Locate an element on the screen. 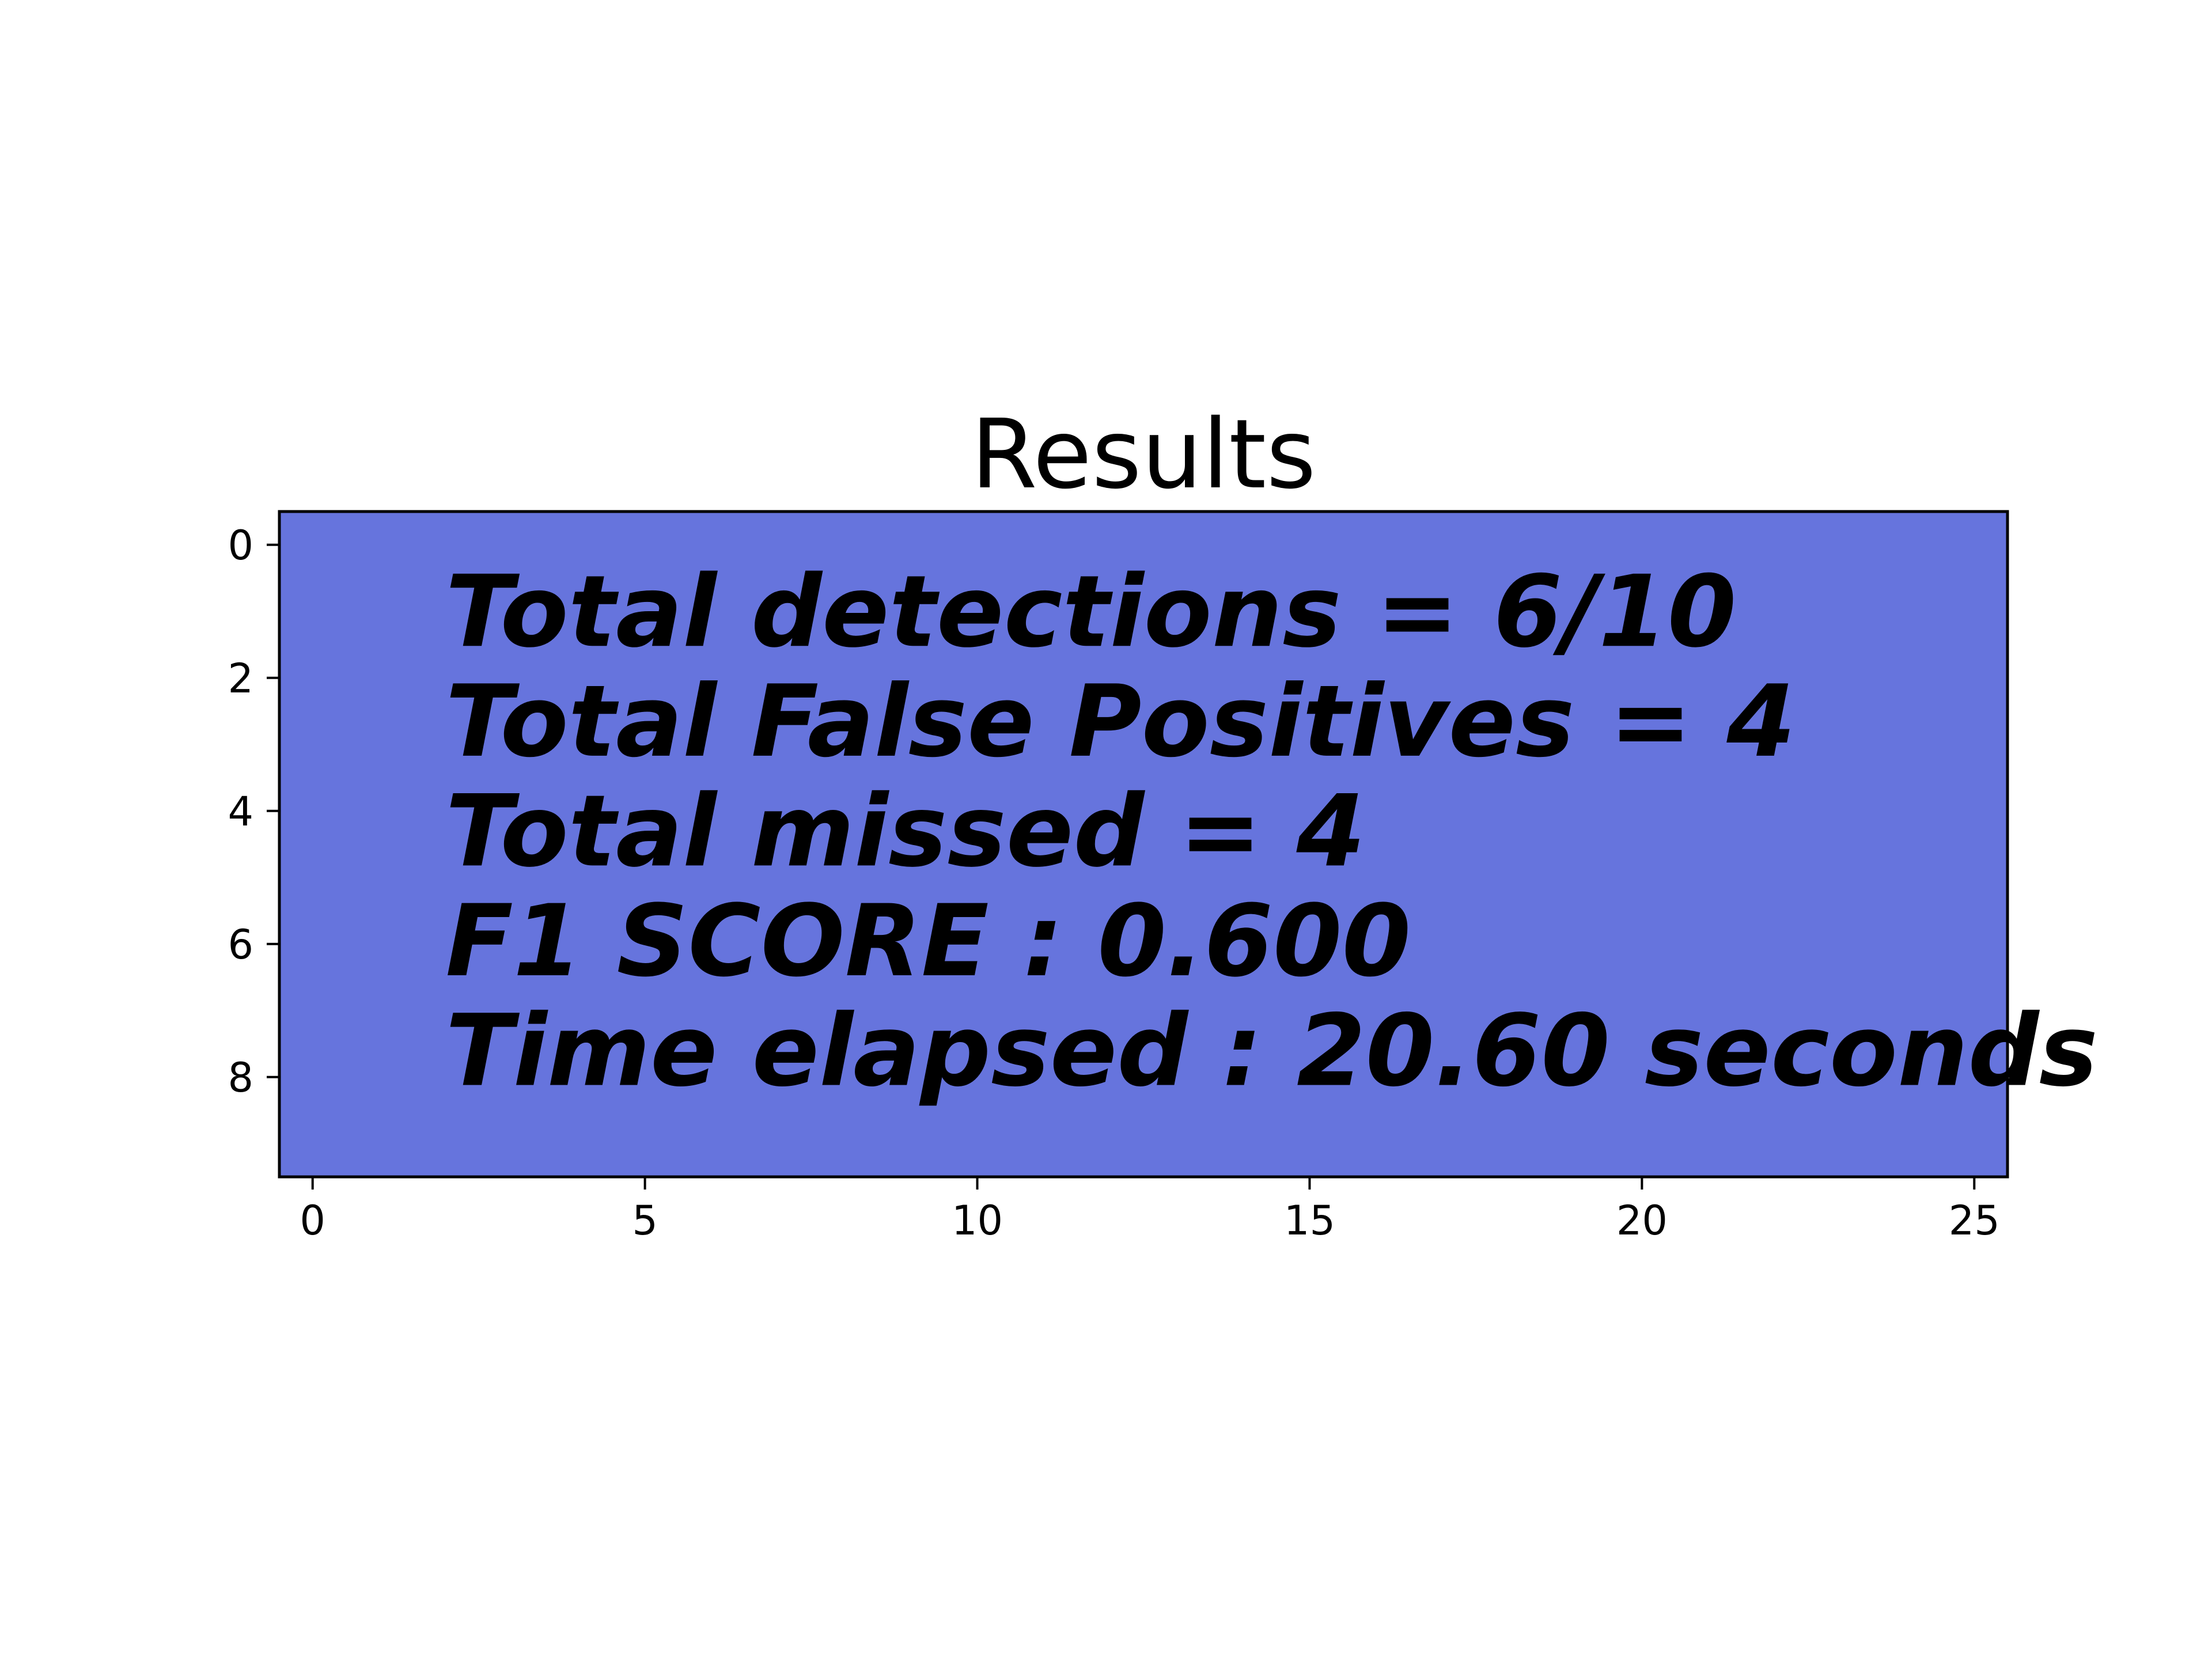 The image size is (2212, 1659). x-tick-label: 20 is located at coordinates (1642, 1220).